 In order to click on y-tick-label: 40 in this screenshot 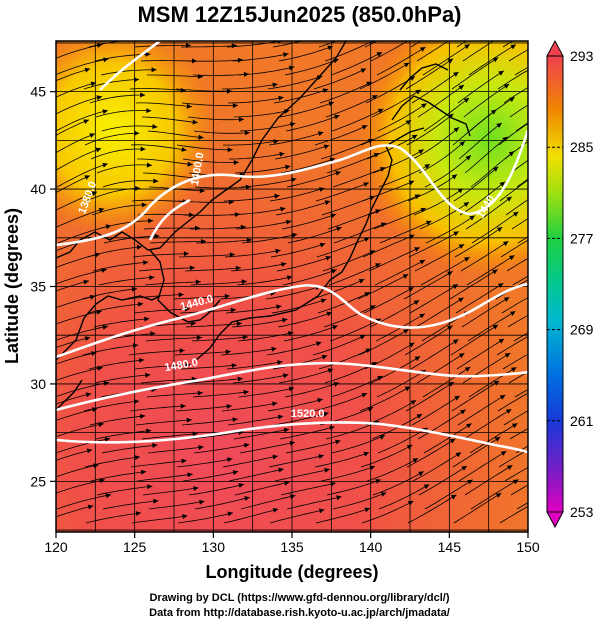, I will do `click(38, 189)`.